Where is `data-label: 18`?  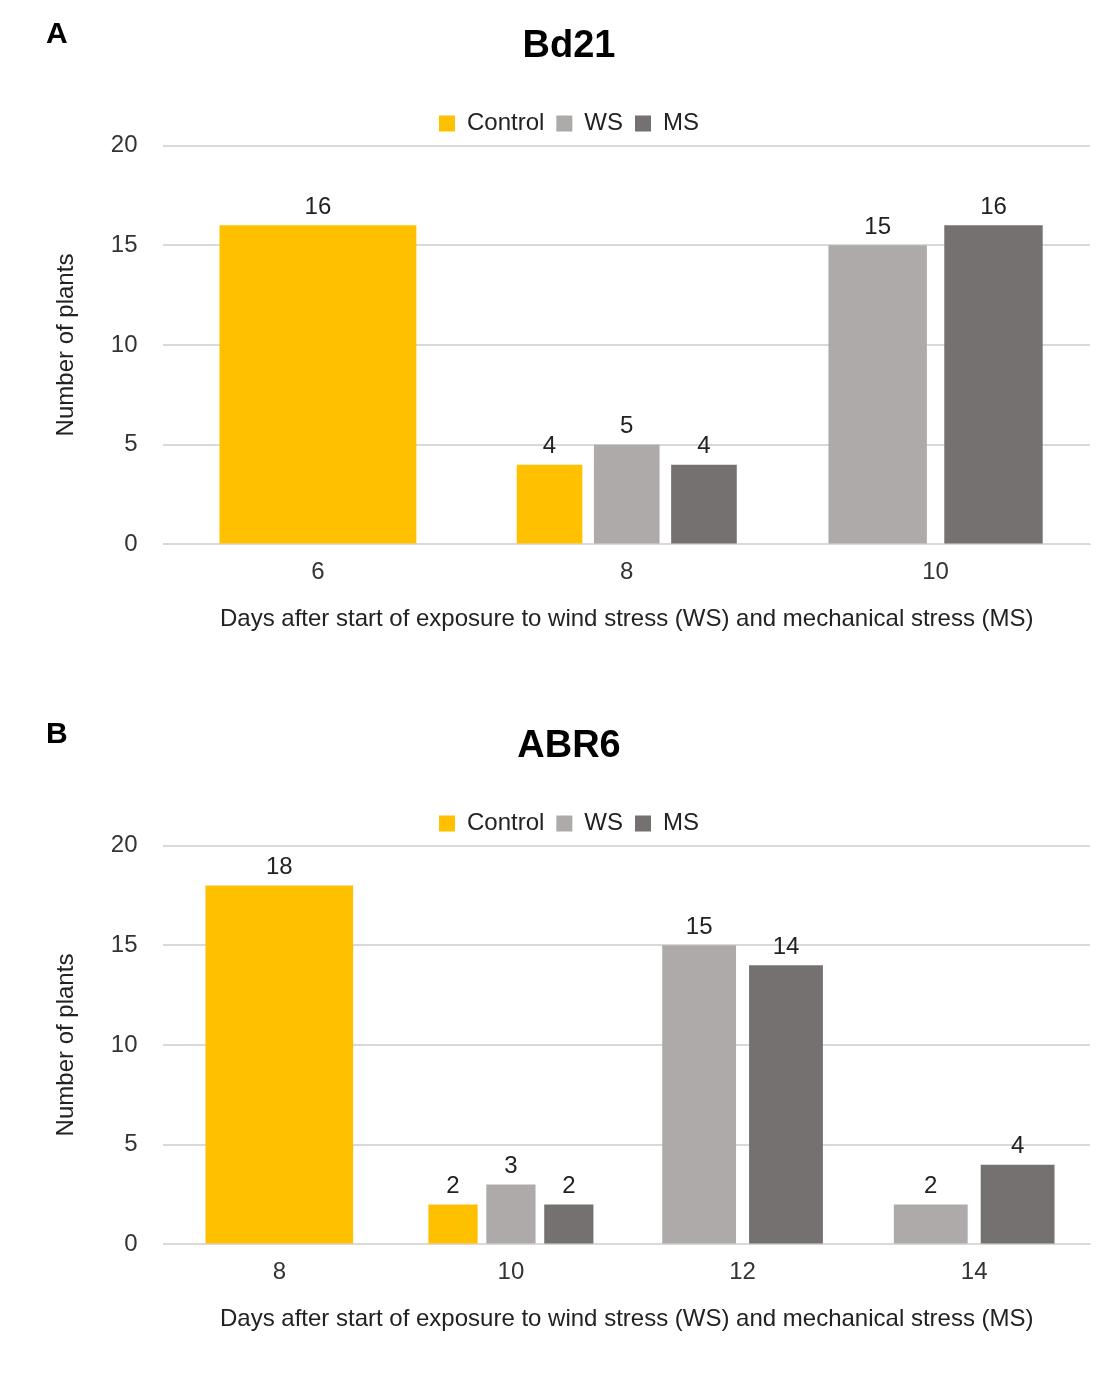
data-label: 18 is located at coordinates (279, 866).